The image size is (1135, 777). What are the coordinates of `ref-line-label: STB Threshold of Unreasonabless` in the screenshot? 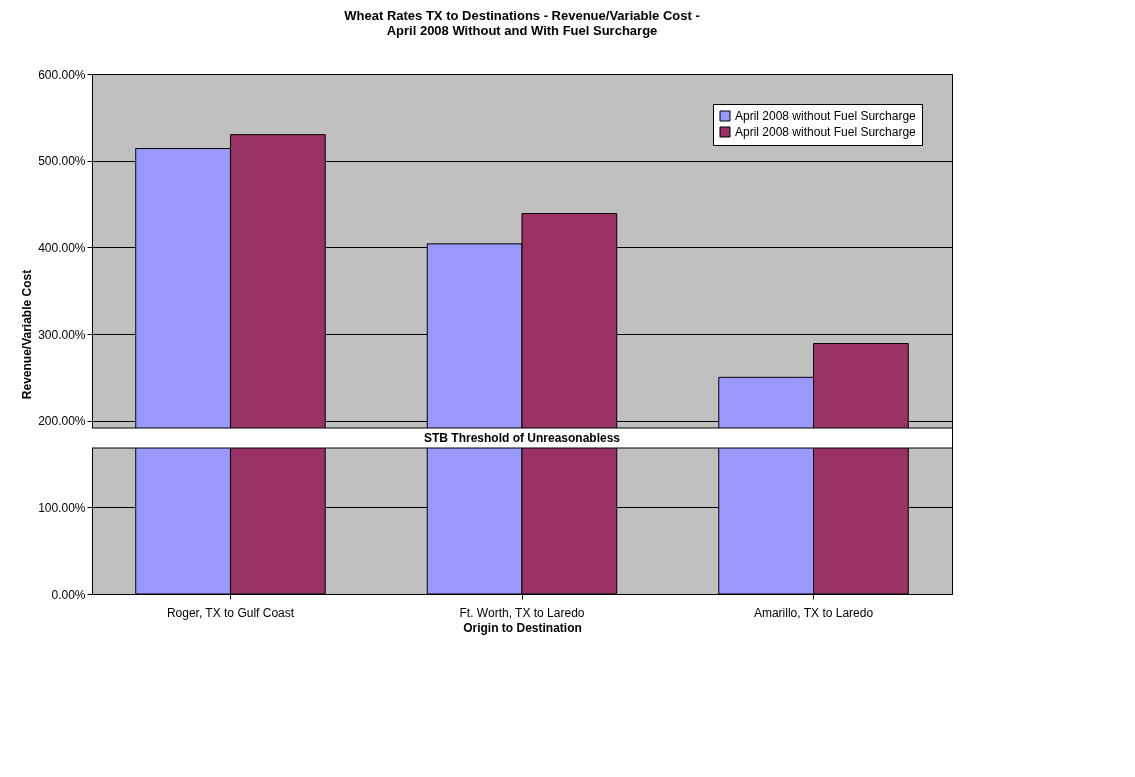 It's located at (522, 438).